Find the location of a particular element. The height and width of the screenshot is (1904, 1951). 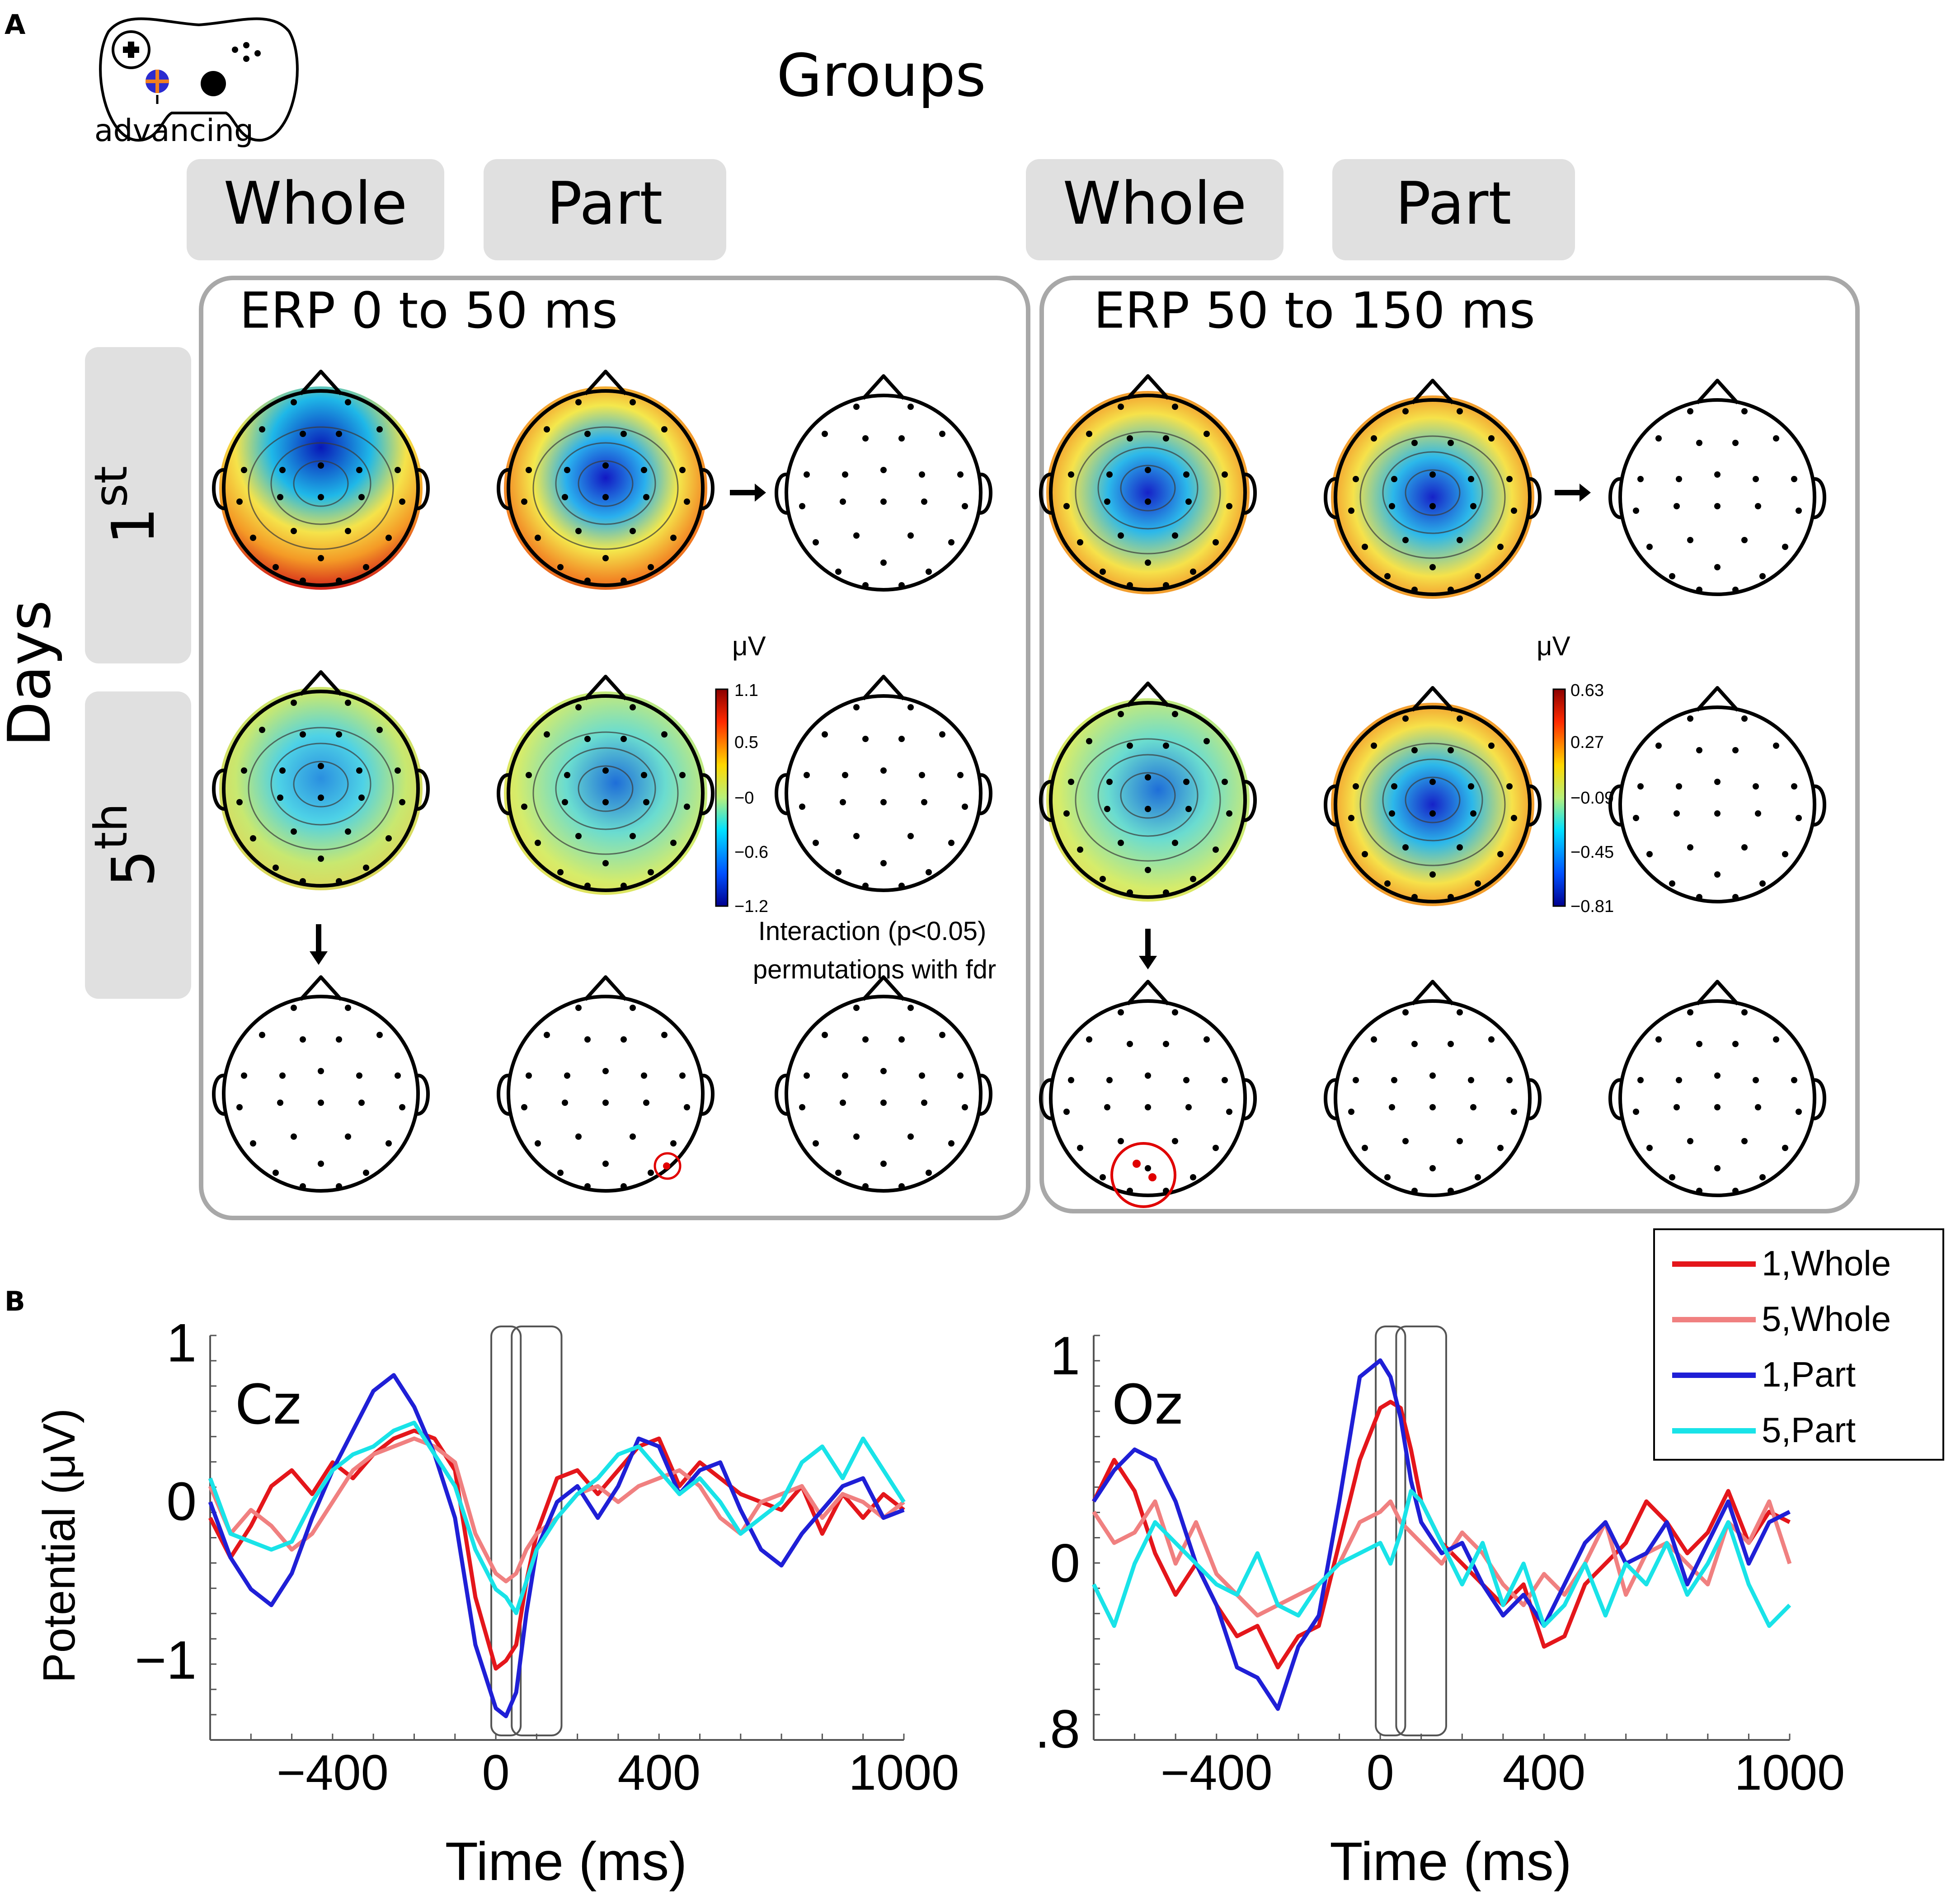

legend: 1,Whole 5,Whole 1,Part 5,Part is located at coordinates (1798, 1344).